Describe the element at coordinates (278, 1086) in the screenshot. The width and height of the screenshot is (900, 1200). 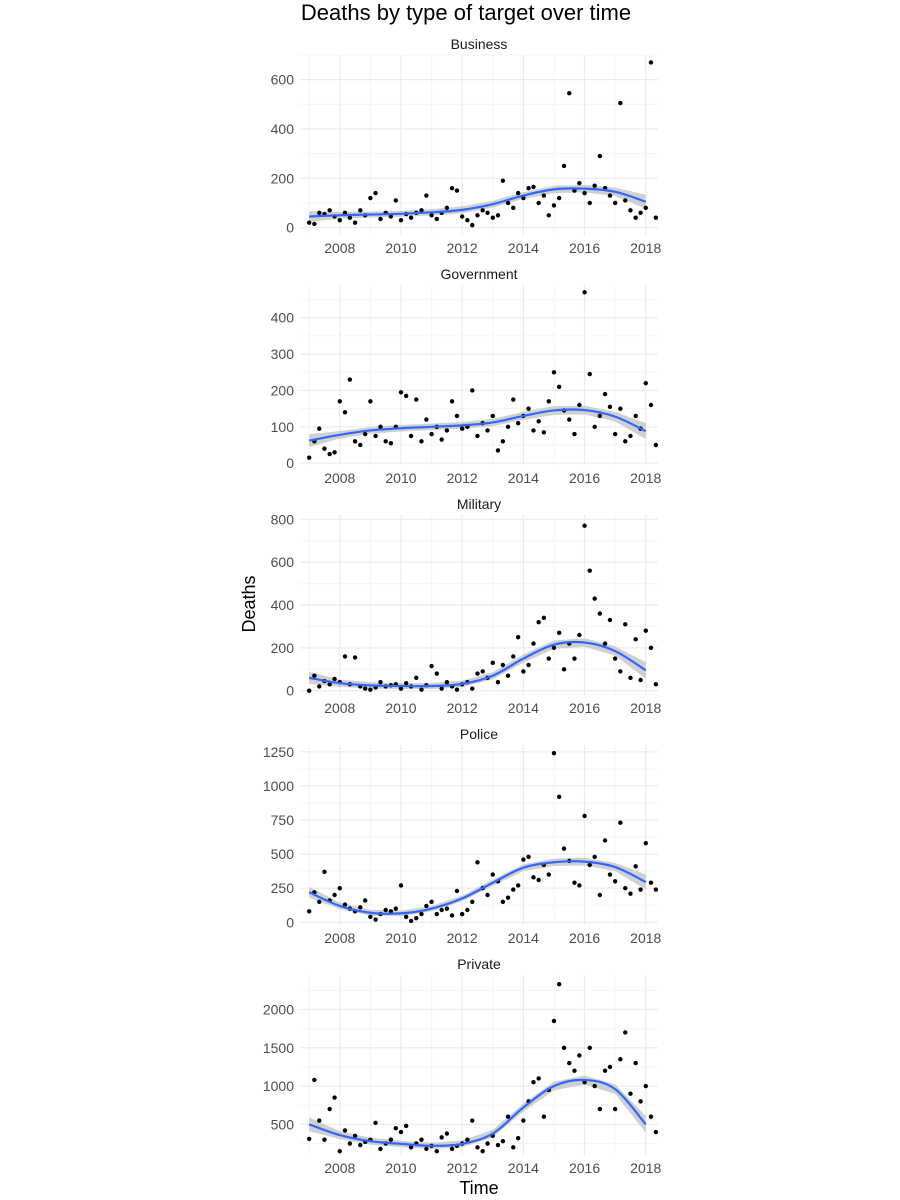
I see `y-tick-label: 1000` at that location.